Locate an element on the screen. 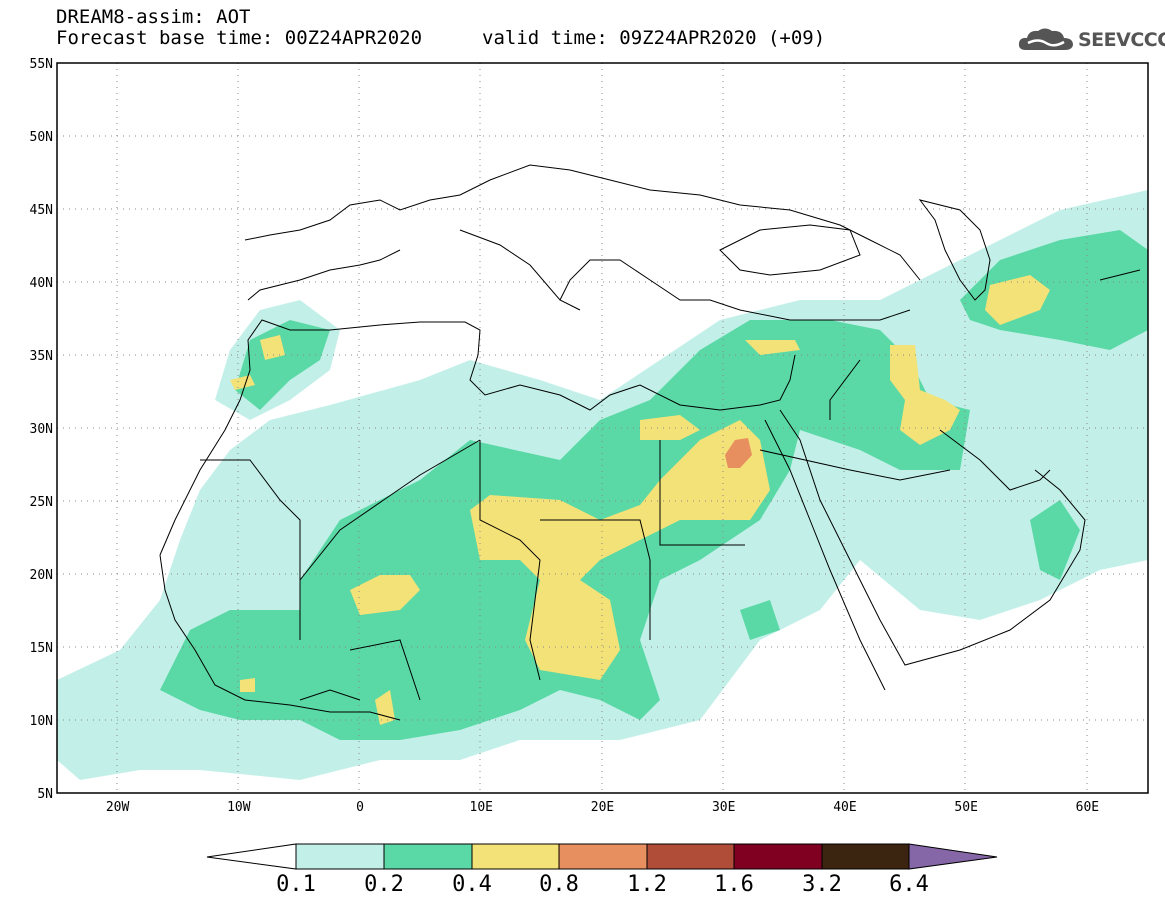  longitude-label: 10W is located at coordinates (239, 807).